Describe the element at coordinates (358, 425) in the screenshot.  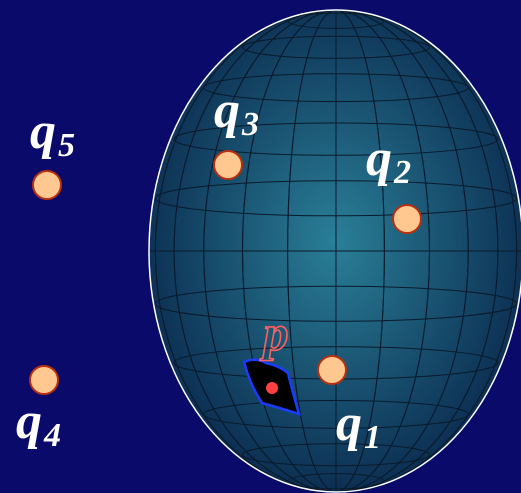
I see `point-q1-label: q1` at that location.